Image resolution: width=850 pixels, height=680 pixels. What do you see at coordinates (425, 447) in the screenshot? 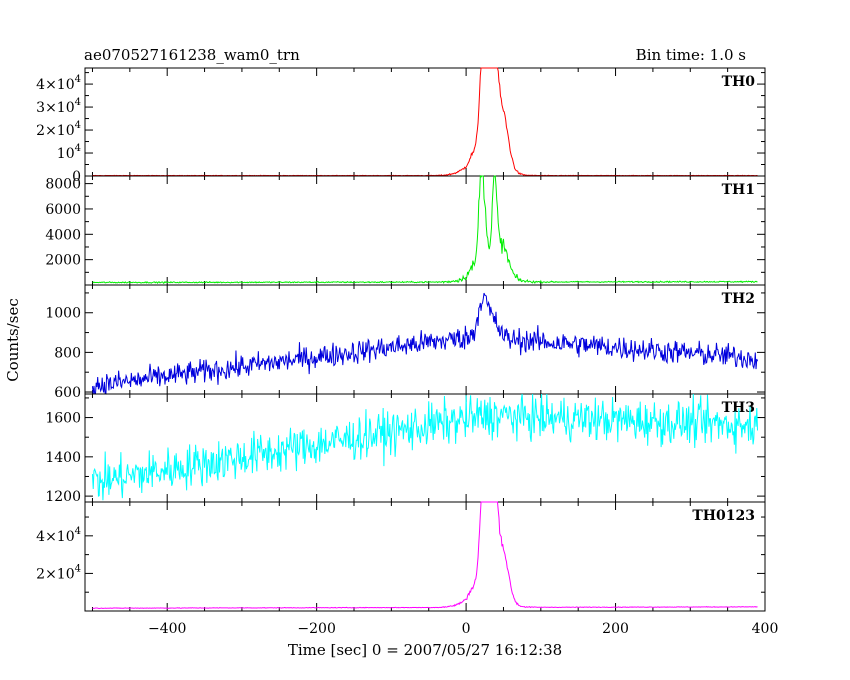
I see `series-line-th3` at bounding box center [425, 447].